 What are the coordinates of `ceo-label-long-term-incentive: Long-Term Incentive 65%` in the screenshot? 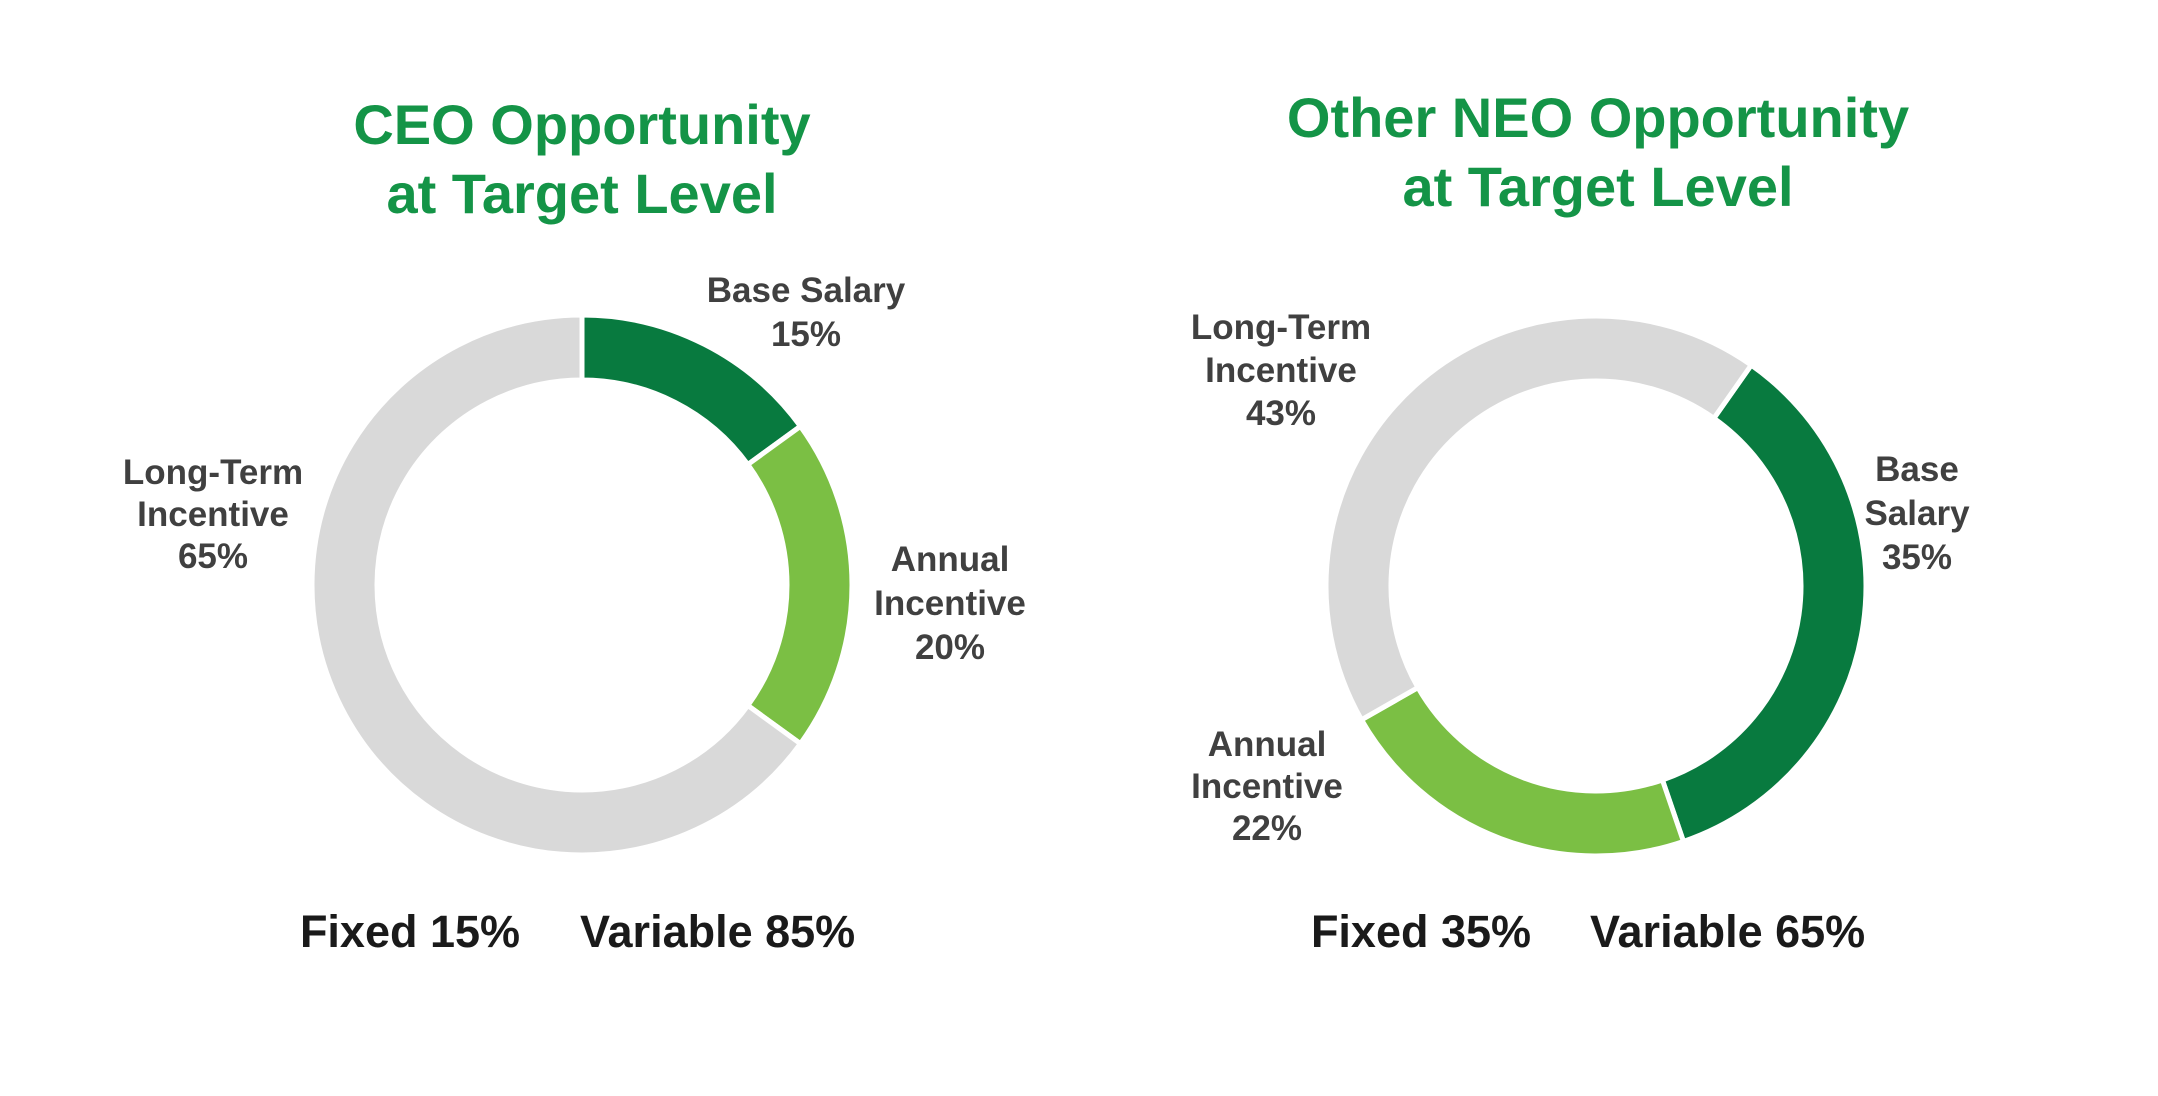 It's located at (213, 514).